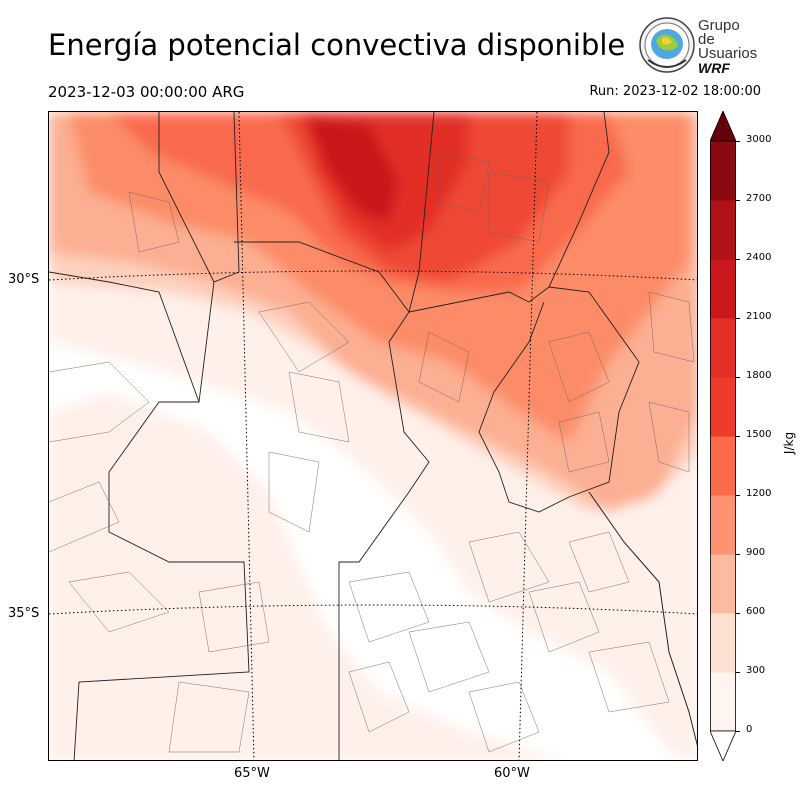 The image size is (800, 800). What do you see at coordinates (24, 613) in the screenshot?
I see `lat-label-35s: 35°S` at bounding box center [24, 613].